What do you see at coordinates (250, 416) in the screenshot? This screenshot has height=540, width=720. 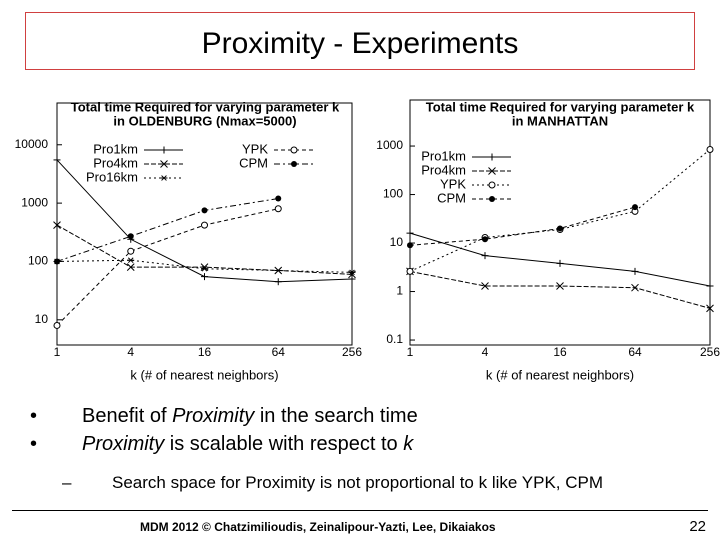 I see `bullet-text: Benefit of Proximity in the search time` at bounding box center [250, 416].